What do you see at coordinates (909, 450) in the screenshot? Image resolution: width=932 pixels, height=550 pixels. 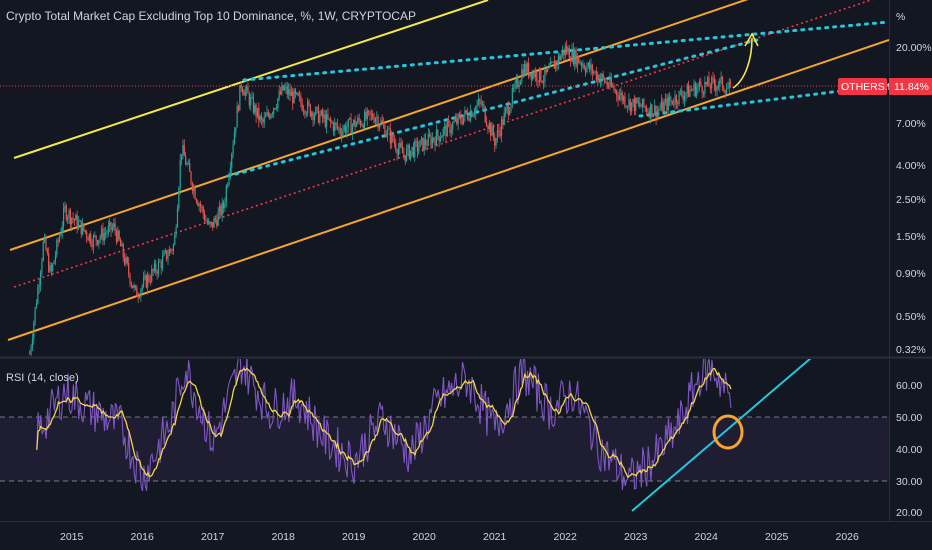 I see `rsi-tick-40: 40.00` at bounding box center [909, 450].